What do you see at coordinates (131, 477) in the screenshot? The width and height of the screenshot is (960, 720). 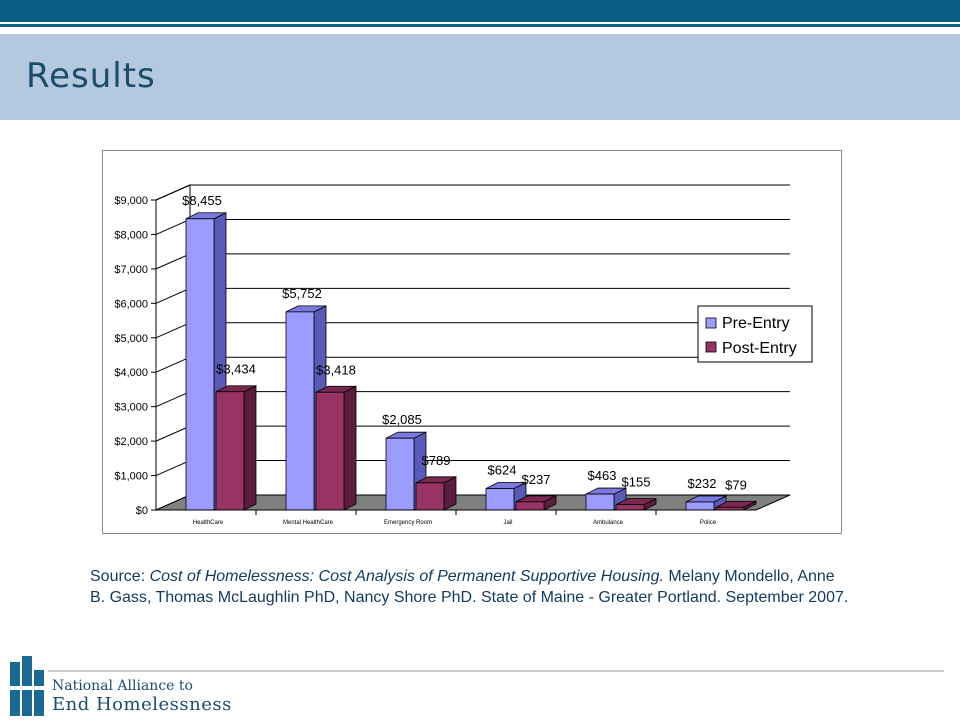 I see `y-tick-label: $1,000` at bounding box center [131, 477].